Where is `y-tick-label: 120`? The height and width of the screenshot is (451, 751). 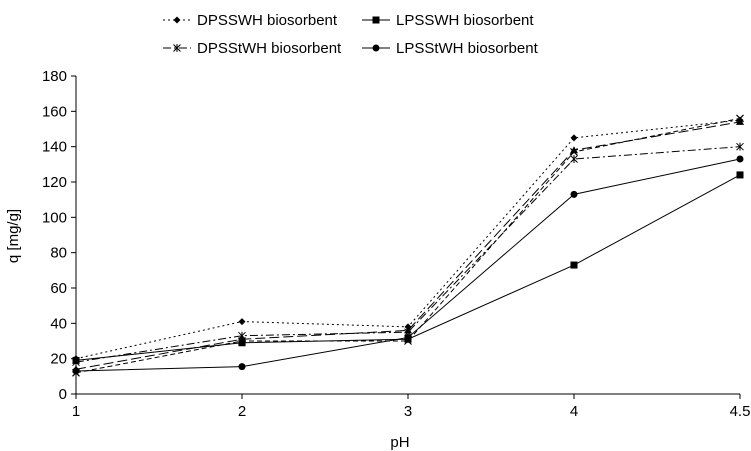 y-tick-label: 120 is located at coordinates (54, 182).